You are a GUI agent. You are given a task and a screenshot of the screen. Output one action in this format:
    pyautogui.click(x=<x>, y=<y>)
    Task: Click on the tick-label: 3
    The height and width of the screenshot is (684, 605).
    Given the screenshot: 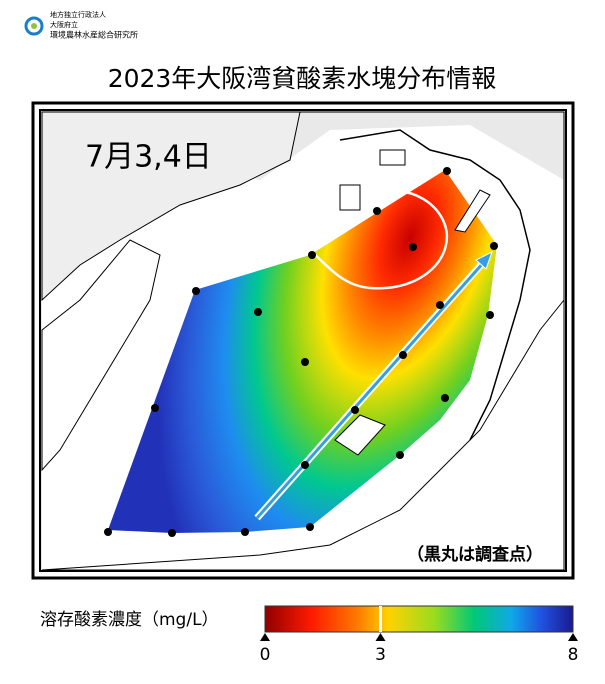 What is the action you would take?
    pyautogui.click(x=380, y=655)
    